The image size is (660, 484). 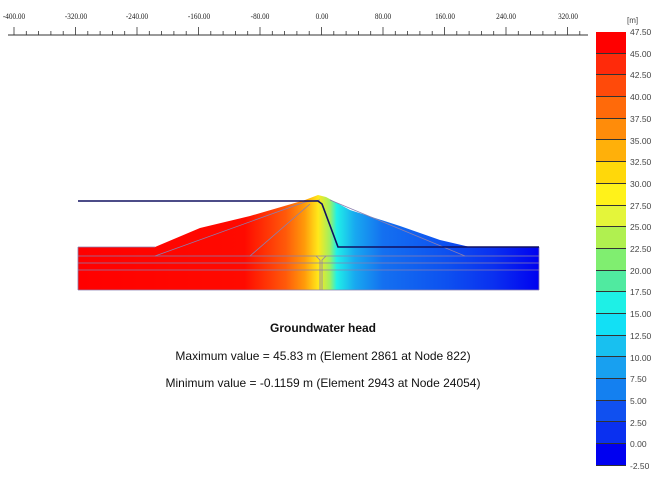 What do you see at coordinates (567, 16) in the screenshot?
I see `ruler-tick-label: 320.00` at bounding box center [567, 16].